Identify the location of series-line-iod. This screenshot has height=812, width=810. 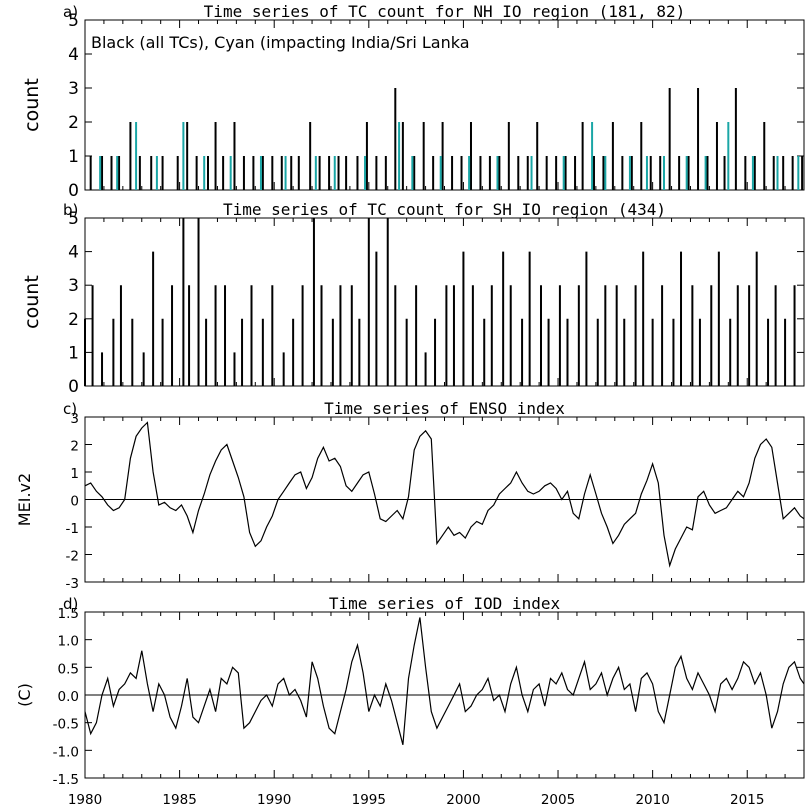
(444, 681).